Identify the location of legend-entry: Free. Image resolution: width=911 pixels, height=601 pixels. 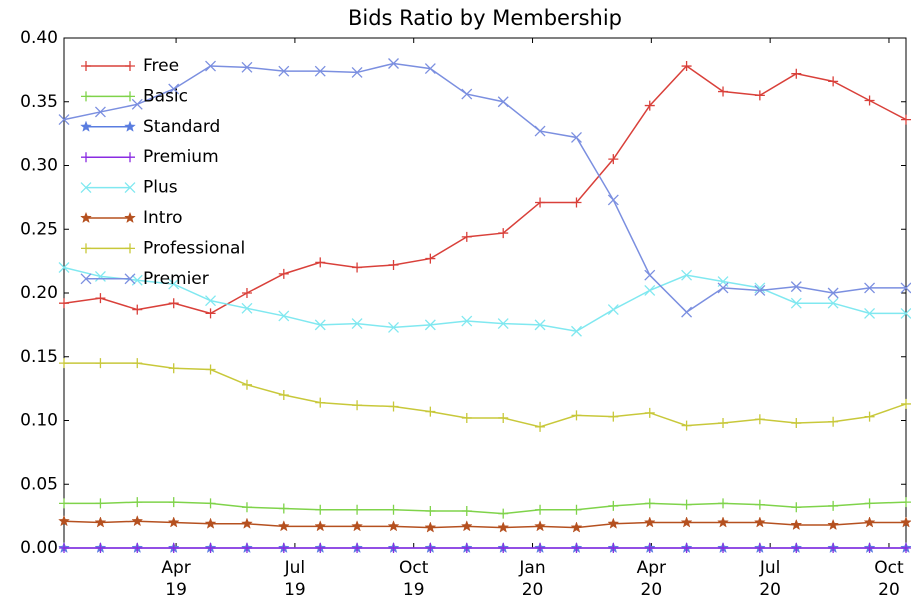
(130, 66).